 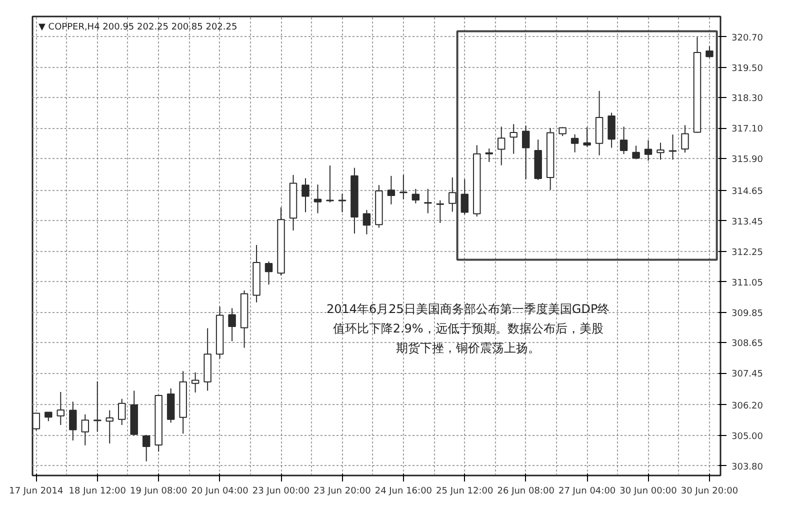 What do you see at coordinates (747, 375) in the screenshot?
I see `y-tick-label: 307.45` at bounding box center [747, 375].